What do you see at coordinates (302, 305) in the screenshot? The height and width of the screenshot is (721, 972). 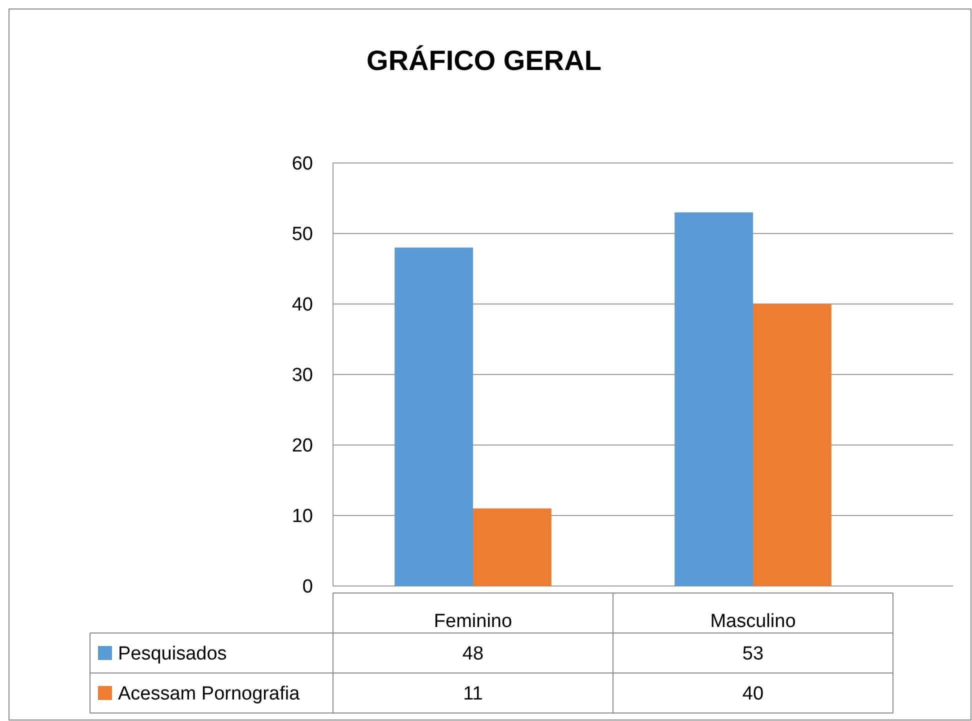 I see `y-tick-label: 40` at bounding box center [302, 305].